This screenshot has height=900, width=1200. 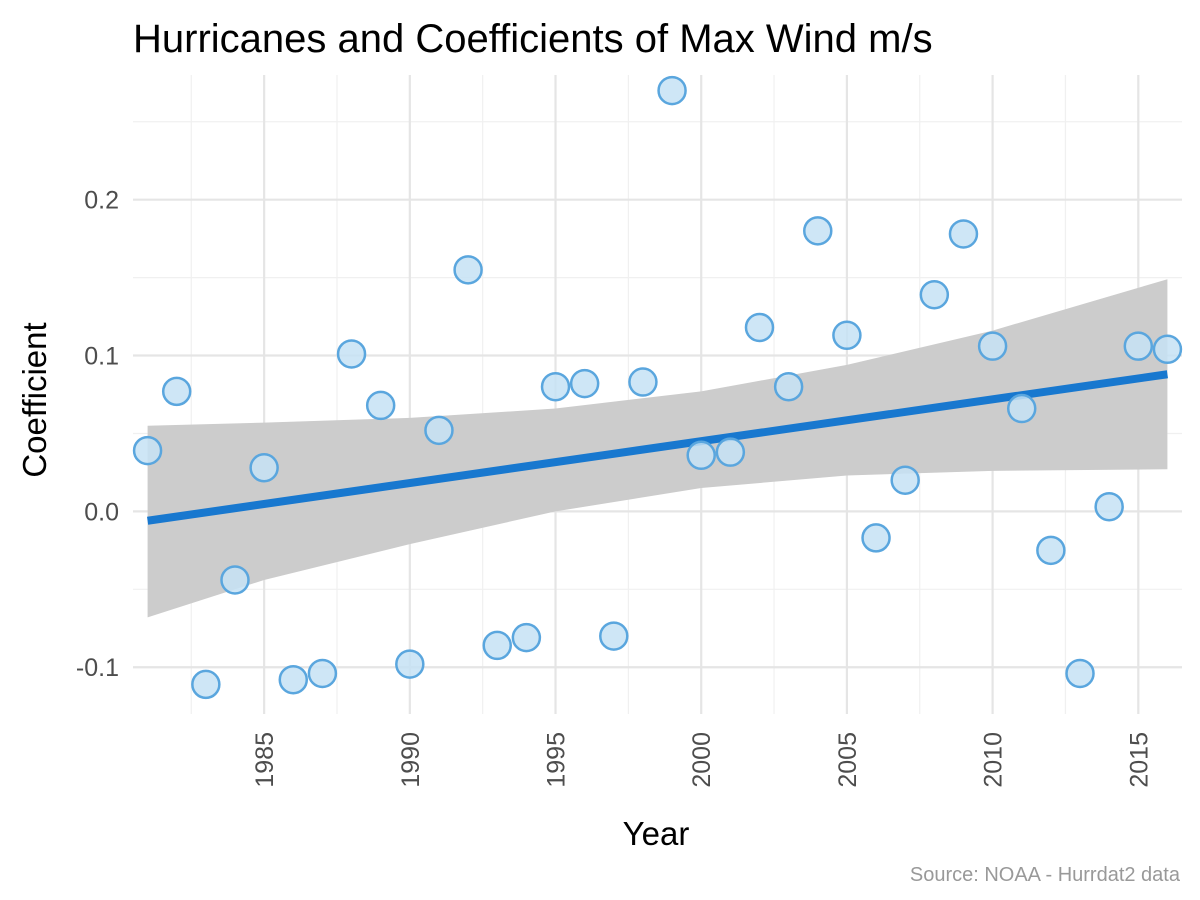 I want to click on trend-line-layer, so click(x=657, y=447).